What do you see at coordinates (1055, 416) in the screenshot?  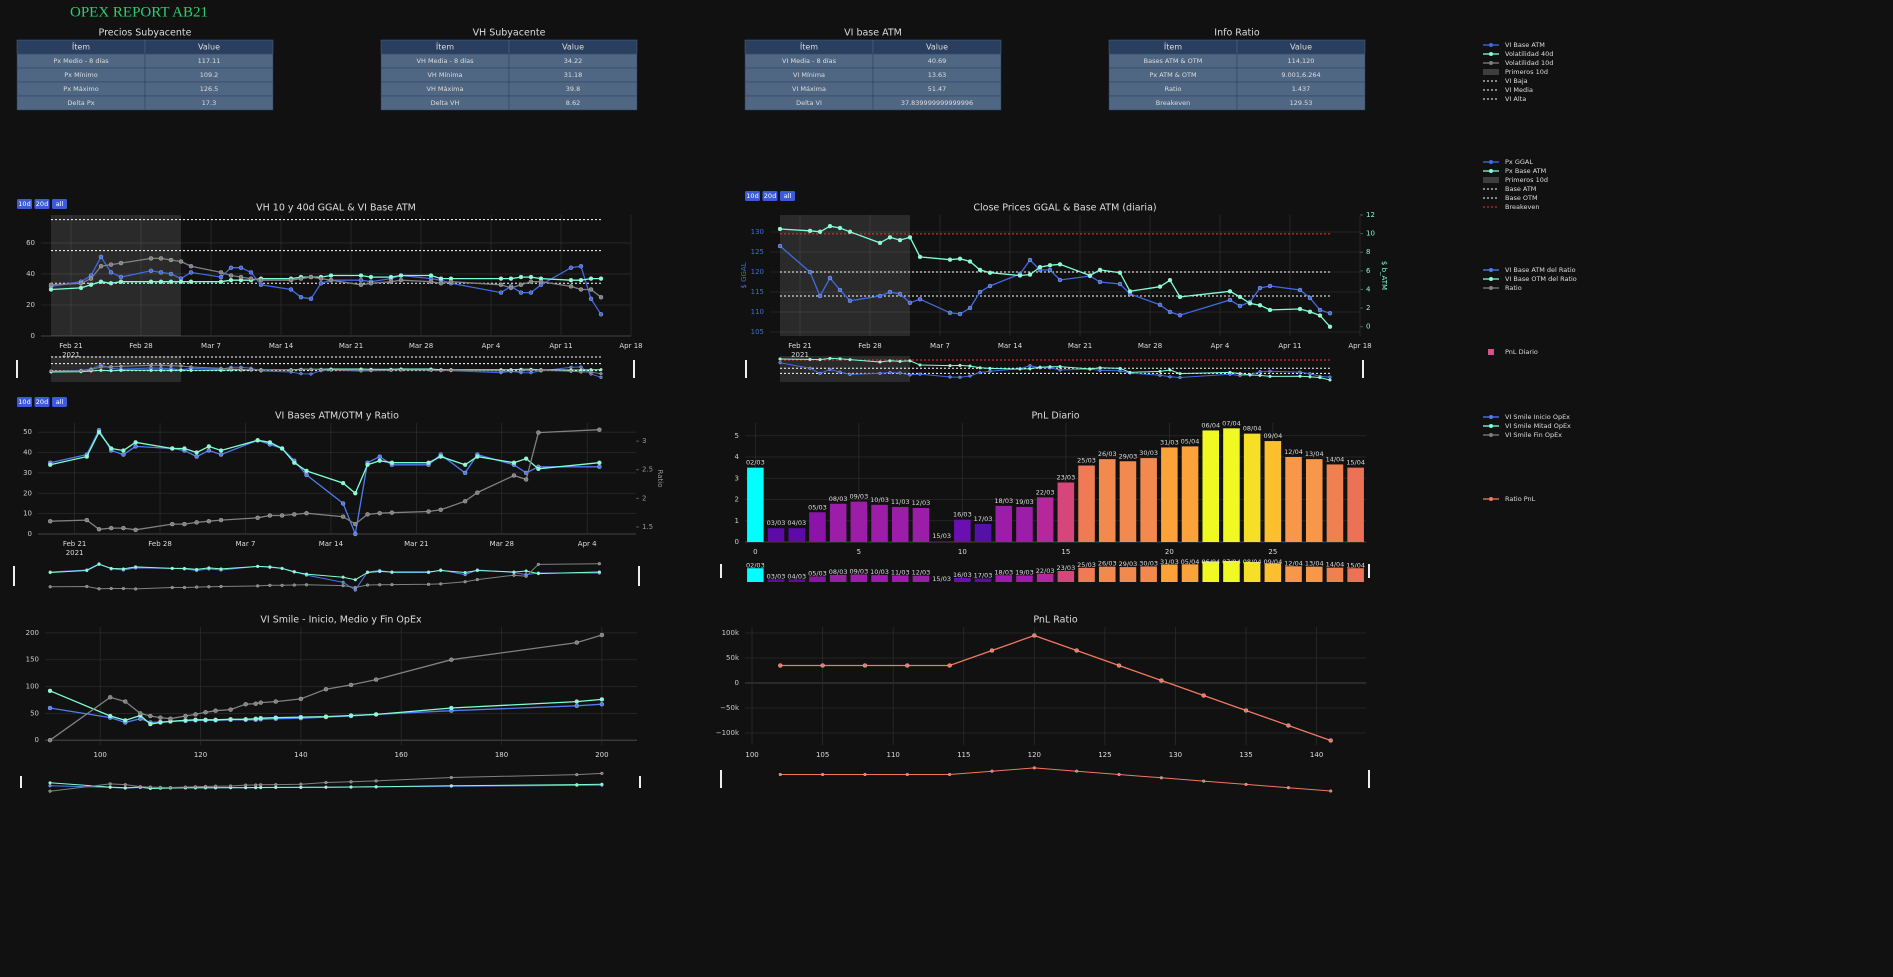 I see `chart-title: PnL Diario` at bounding box center [1055, 416].